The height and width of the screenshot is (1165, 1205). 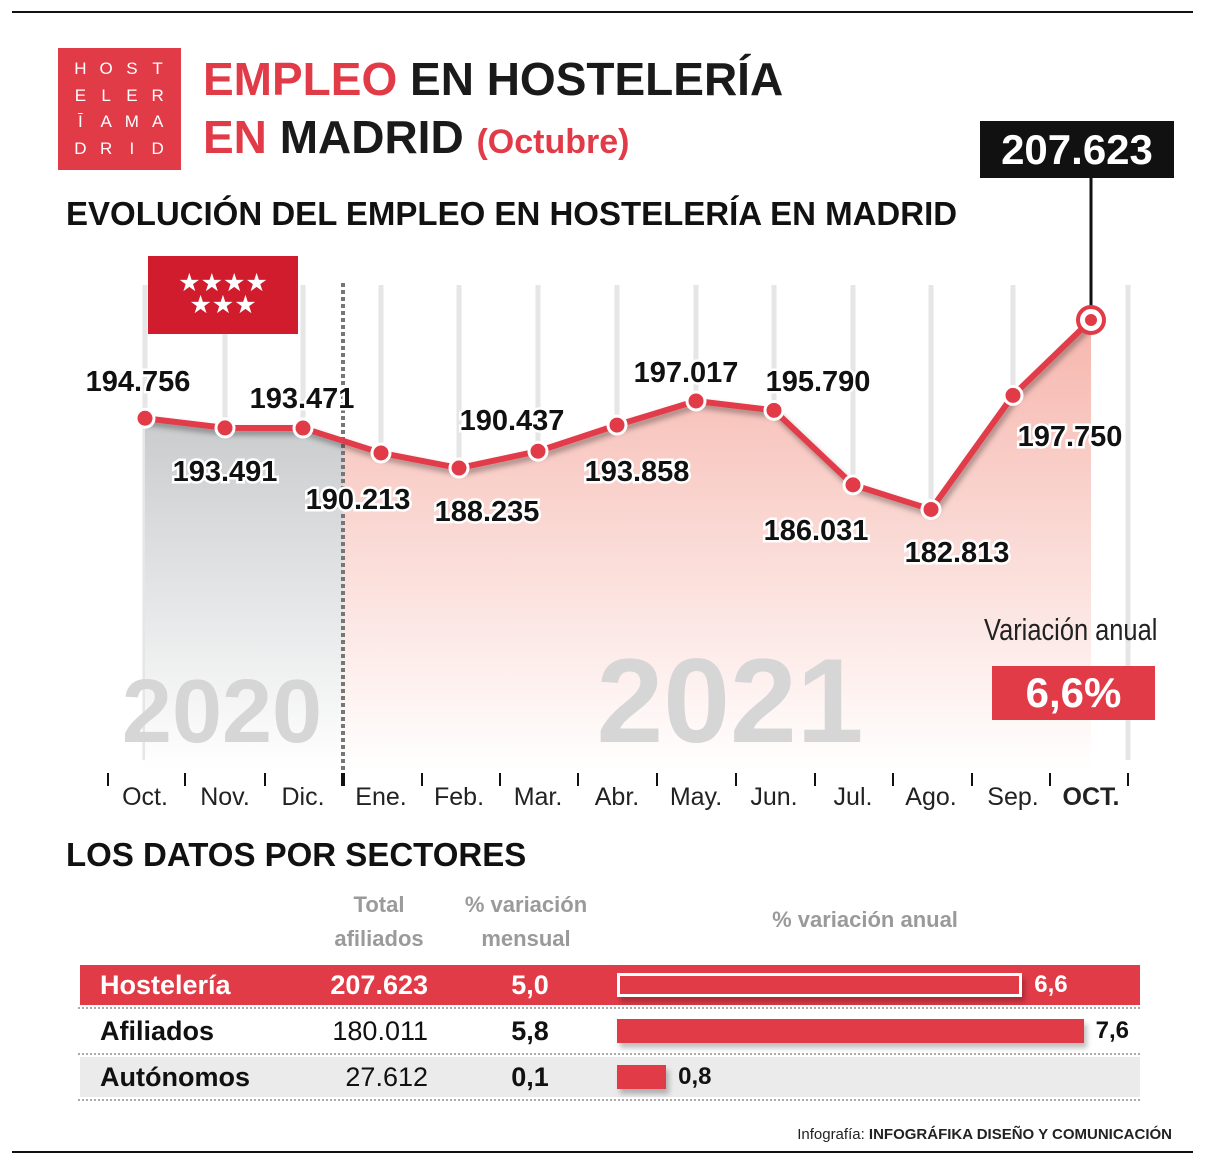 I want to click on annual-bar-label: 7,6, so click(x=1112, y=1030).